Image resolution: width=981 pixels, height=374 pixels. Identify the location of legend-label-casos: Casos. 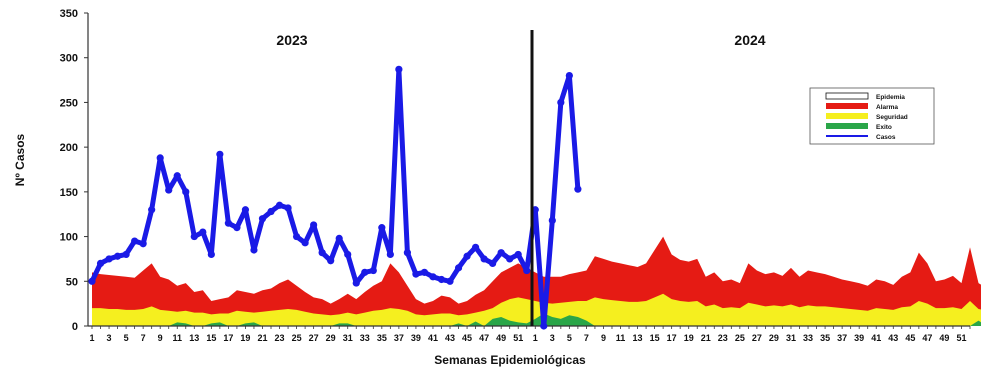
(886, 137).